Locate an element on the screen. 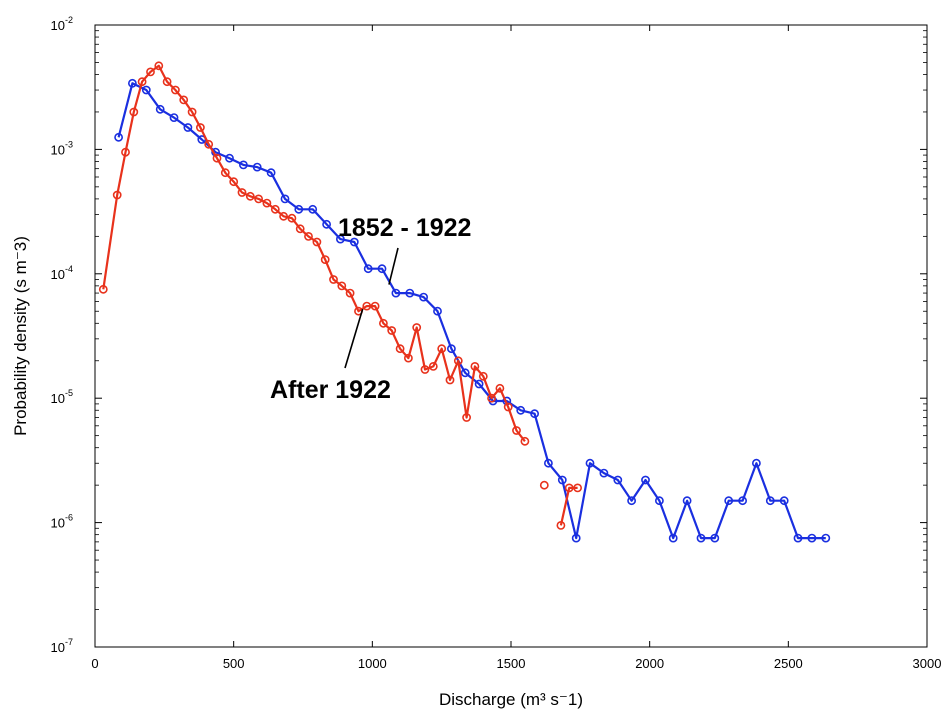 The height and width of the screenshot is (720, 947). x-tick-label: 3000 is located at coordinates (927, 663).